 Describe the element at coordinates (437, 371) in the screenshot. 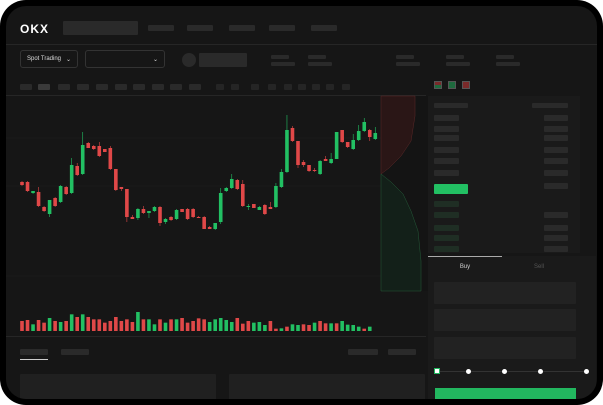

I see `slider-handle` at that location.